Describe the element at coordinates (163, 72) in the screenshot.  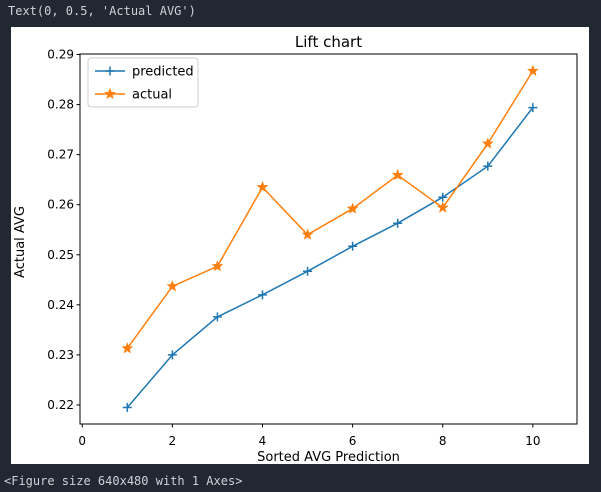
I see `legend-label: predicted` at that location.